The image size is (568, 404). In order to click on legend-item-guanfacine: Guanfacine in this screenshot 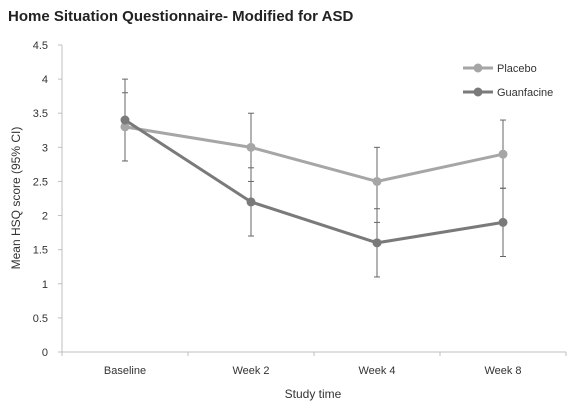, I will do `click(508, 93)`.